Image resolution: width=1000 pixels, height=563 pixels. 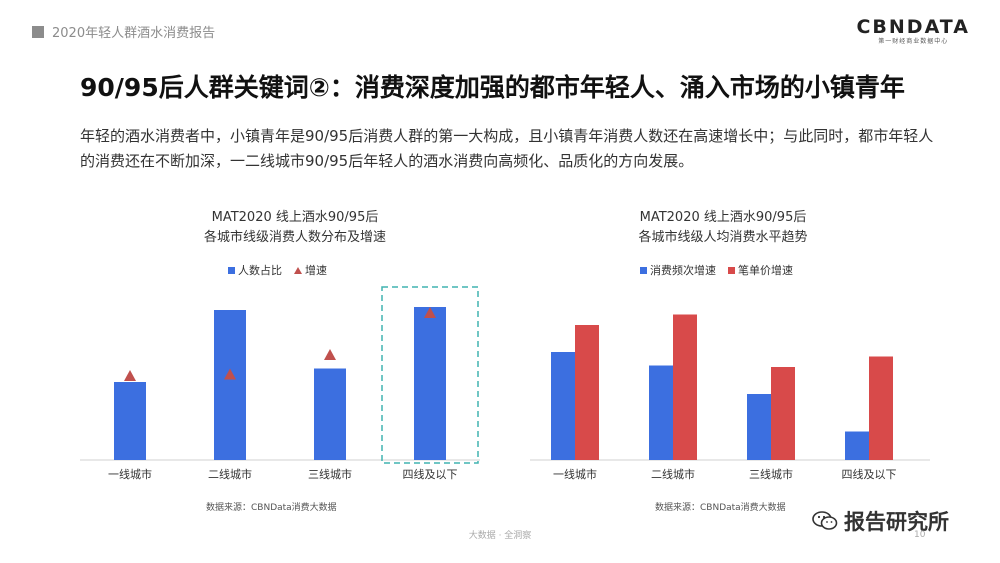 What do you see at coordinates (771, 474) in the screenshot?
I see `chart2-x-tick-3: 三线城市` at bounding box center [771, 474].